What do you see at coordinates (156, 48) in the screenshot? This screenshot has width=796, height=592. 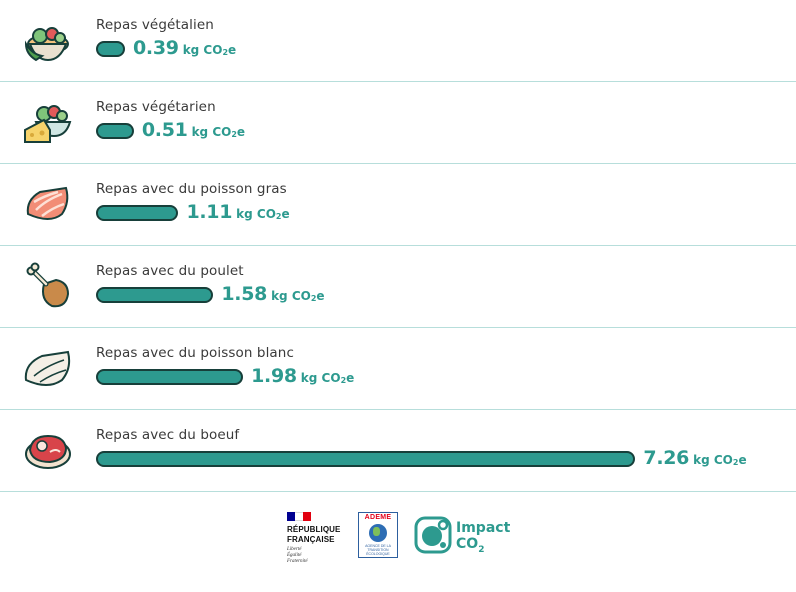 I see `value-number: 0.39` at bounding box center [156, 48].